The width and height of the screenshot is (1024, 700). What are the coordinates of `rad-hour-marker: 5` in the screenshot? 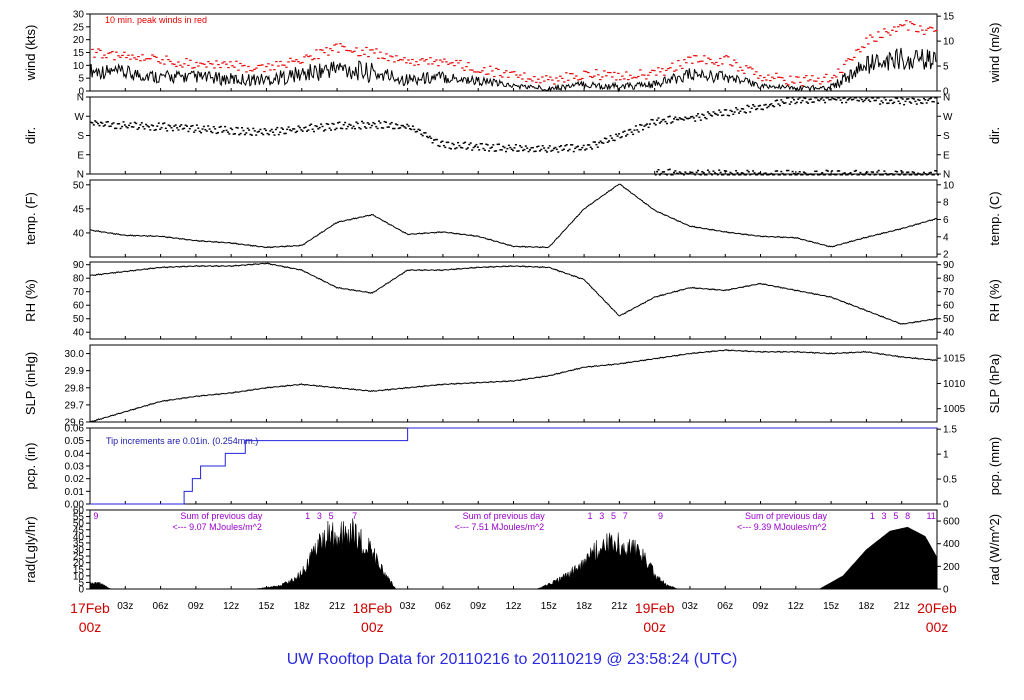 It's located at (613, 516).